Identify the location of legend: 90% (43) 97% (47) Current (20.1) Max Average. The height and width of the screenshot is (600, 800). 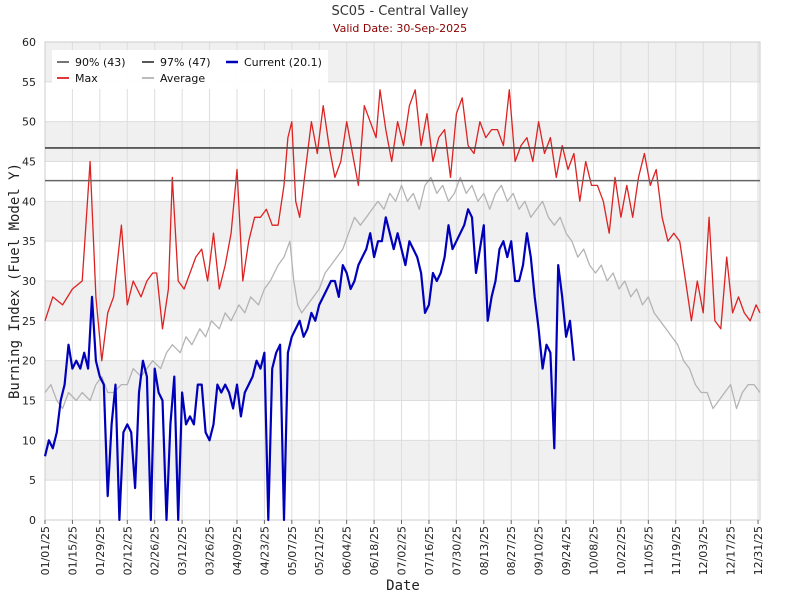
(190, 69).